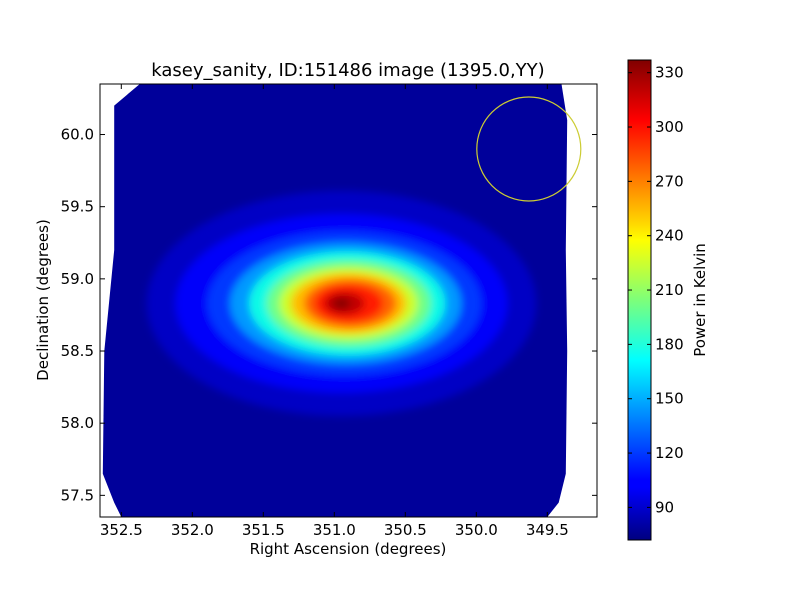 The height and width of the screenshot is (600, 800). I want to click on colorbar-frame, so click(639, 300).